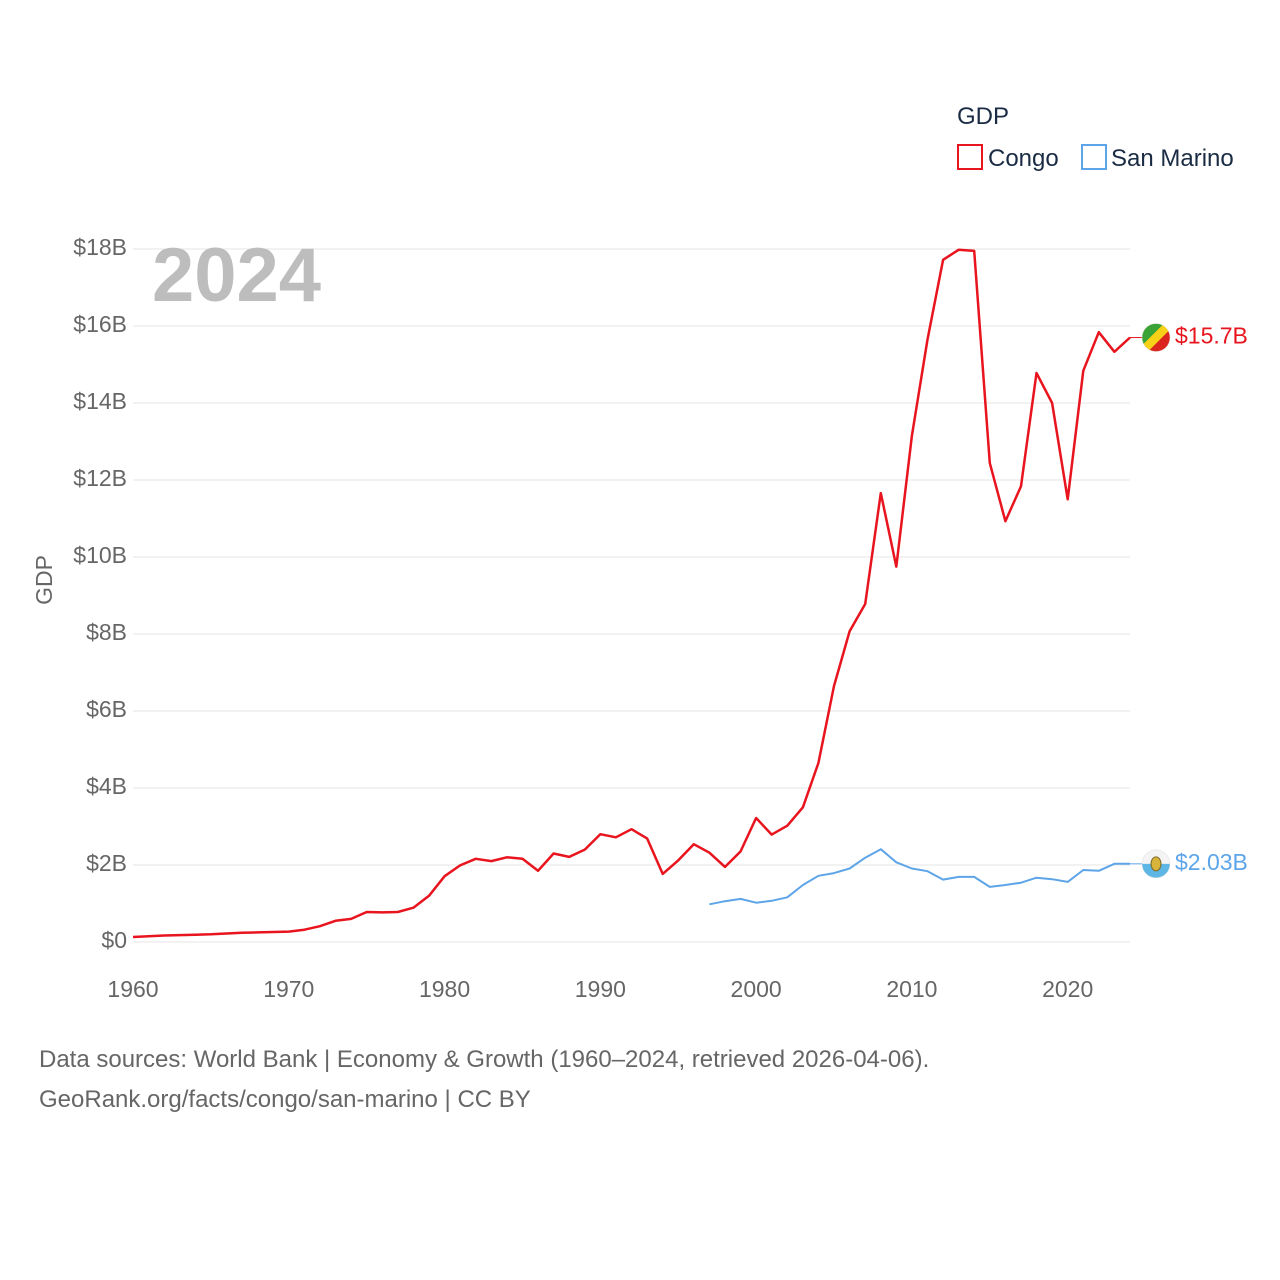 The image size is (1280, 1280). What do you see at coordinates (236, 275) in the screenshot?
I see `year-watermark: 2024` at bounding box center [236, 275].